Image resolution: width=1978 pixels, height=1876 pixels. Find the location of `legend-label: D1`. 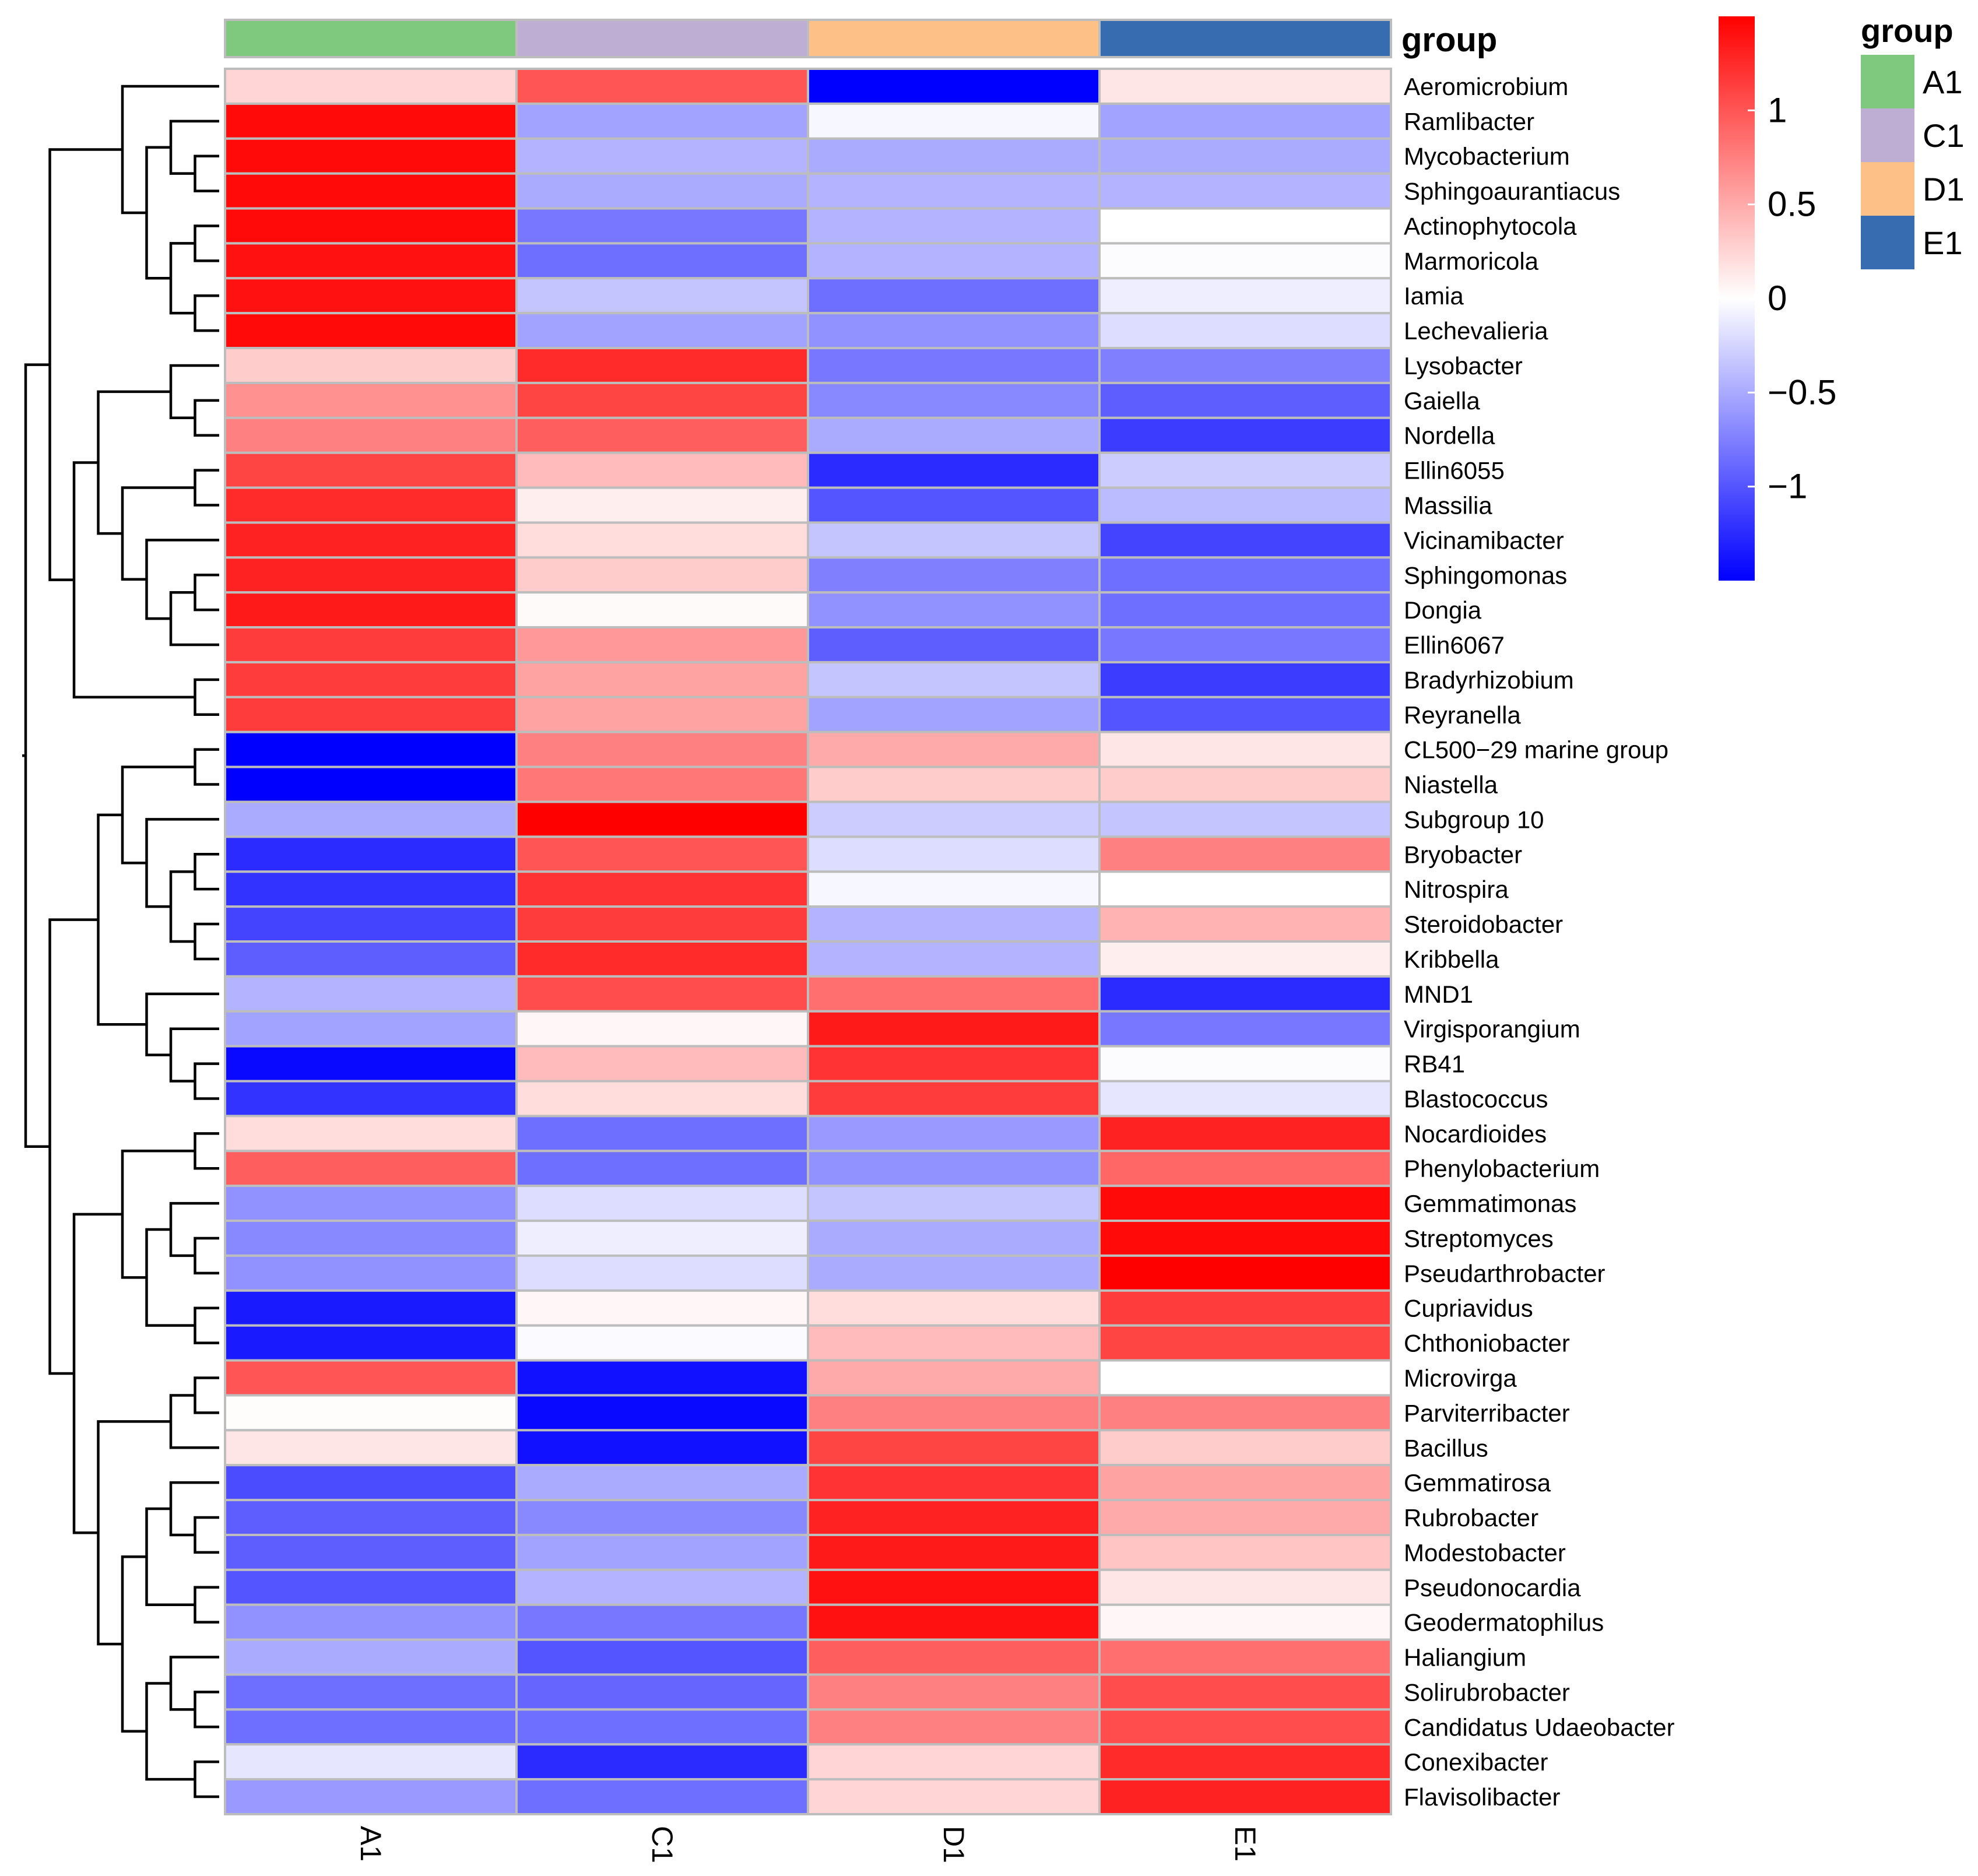

legend-label: D1 is located at coordinates (1944, 189).